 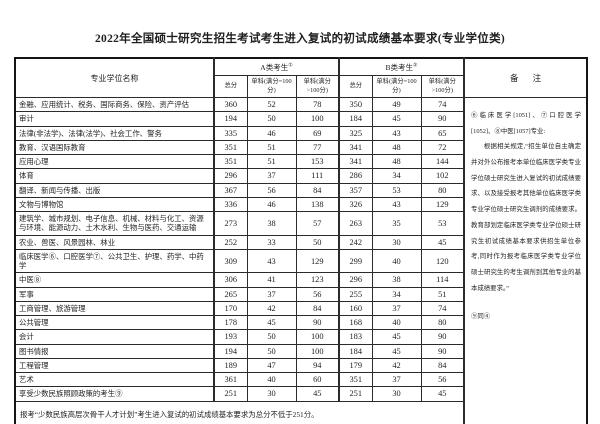 What do you see at coordinates (114, 119) in the screenshot?
I see `degree-name-cell: 审计` at bounding box center [114, 119].